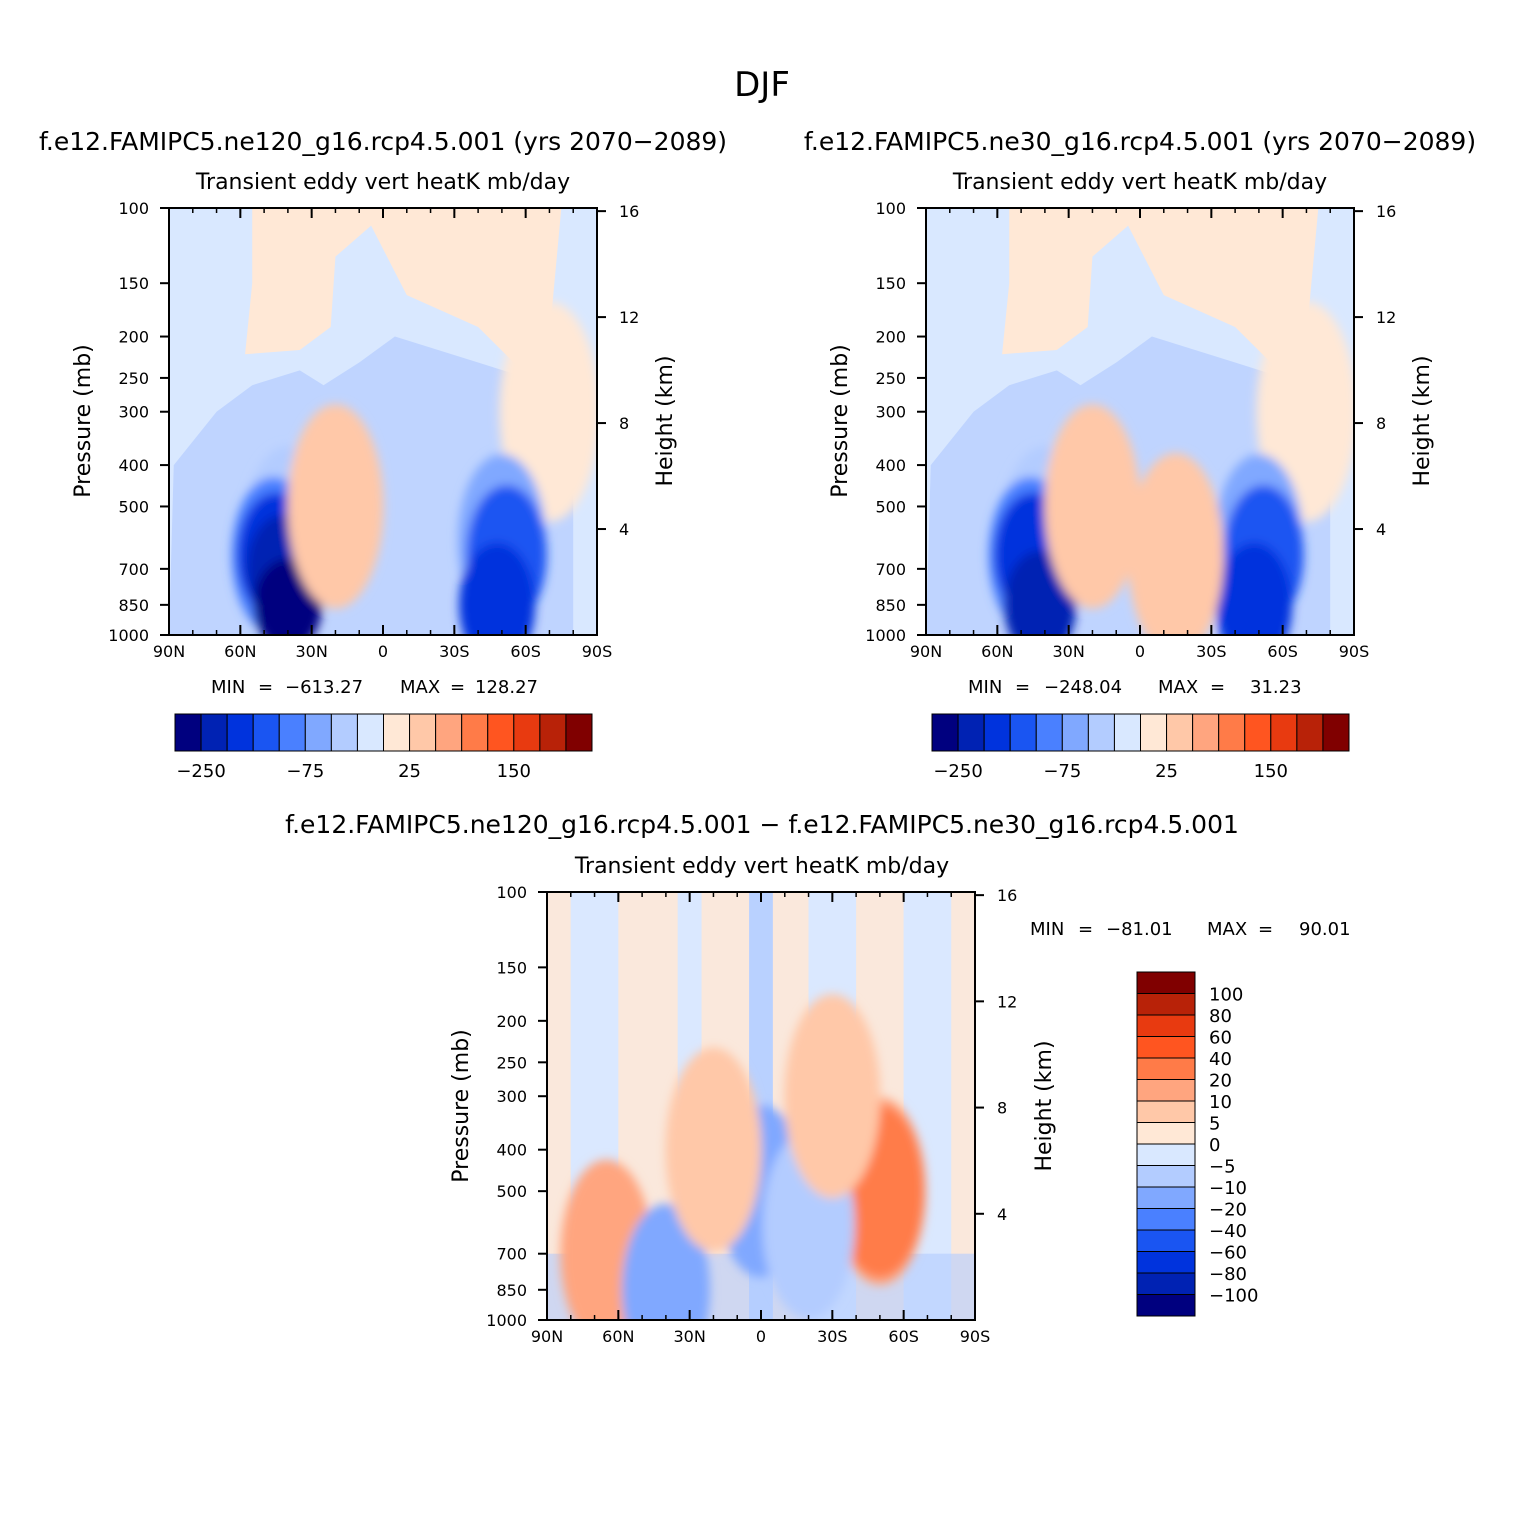 Image resolution: width=1524 pixels, height=1524 pixels. Describe the element at coordinates (1276, 687) in the screenshot. I see `panel2-max-value: 31.23` at that location.